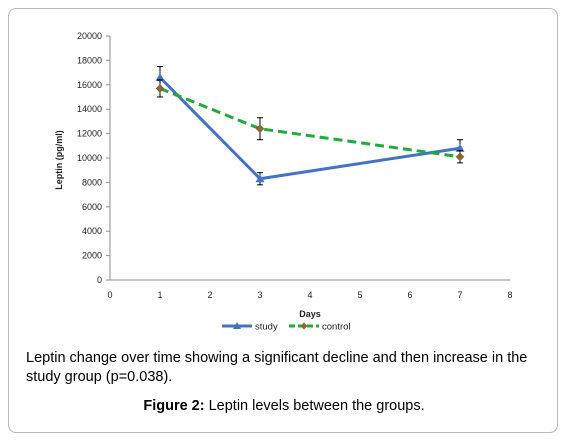  What do you see at coordinates (409, 295) in the screenshot?
I see `x-tick-label: 6` at bounding box center [409, 295].